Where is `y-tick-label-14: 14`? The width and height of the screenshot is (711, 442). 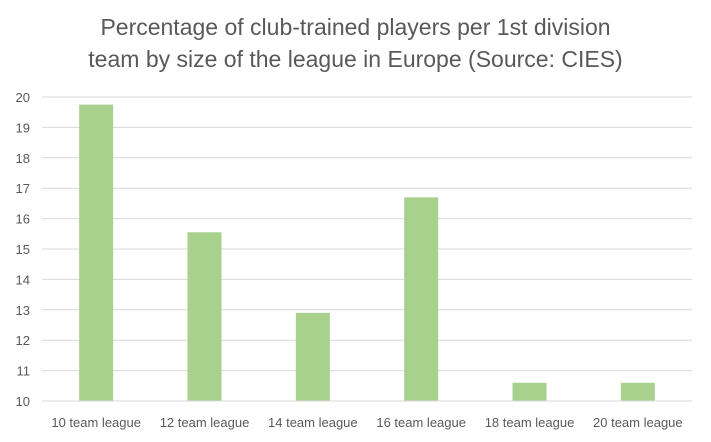
y-tick-label-14: 14 is located at coordinates (23, 279).